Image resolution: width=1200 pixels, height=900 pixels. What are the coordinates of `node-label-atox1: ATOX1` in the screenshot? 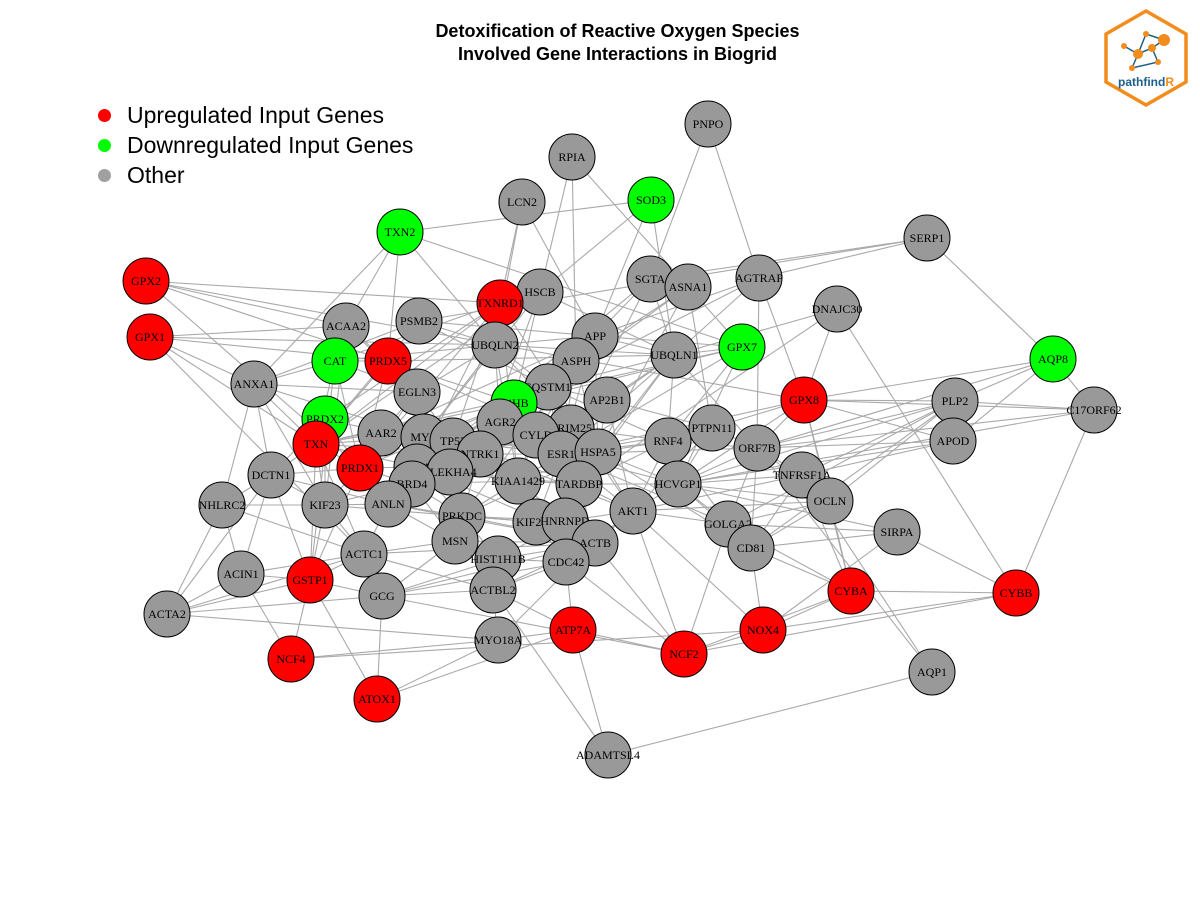 It's located at (377, 699).